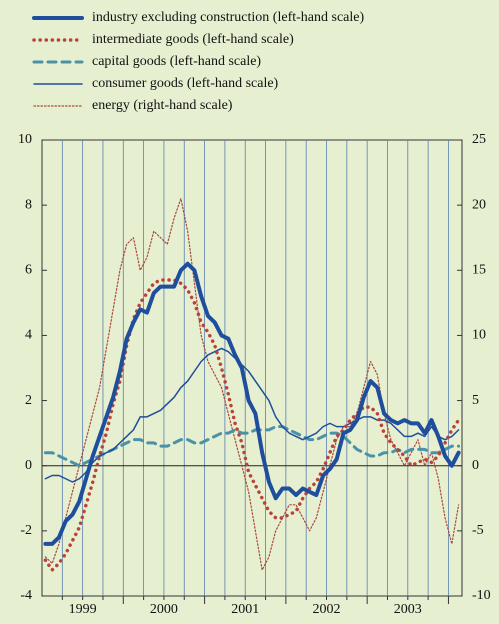 The image size is (499, 624). I want to click on y-tick-label: 6, so click(28, 270).